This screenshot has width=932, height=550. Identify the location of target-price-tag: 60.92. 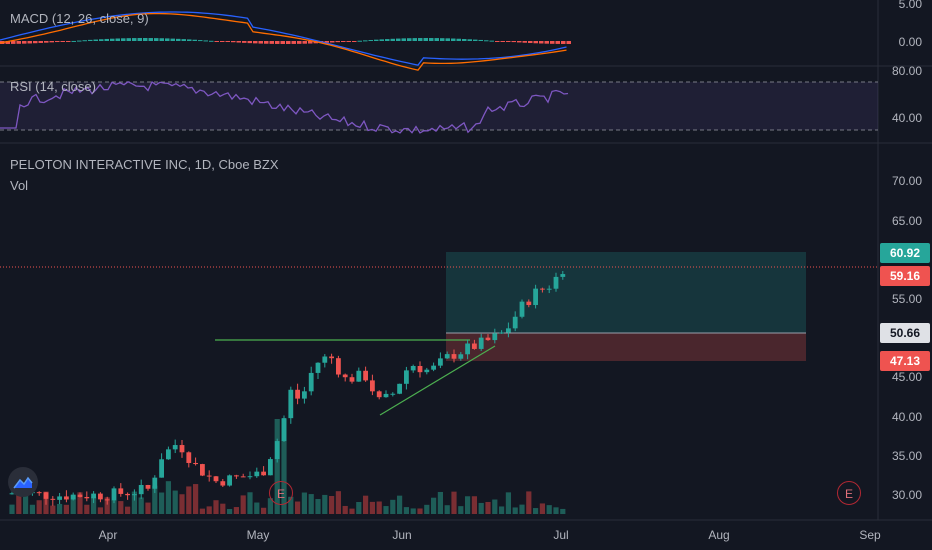
(905, 253).